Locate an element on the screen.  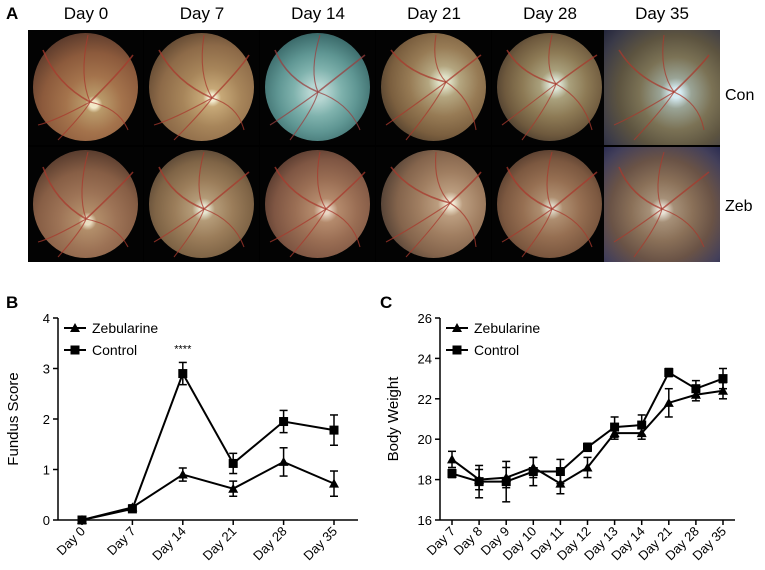
x-tick-label: Day 28 is located at coordinates (270, 544).